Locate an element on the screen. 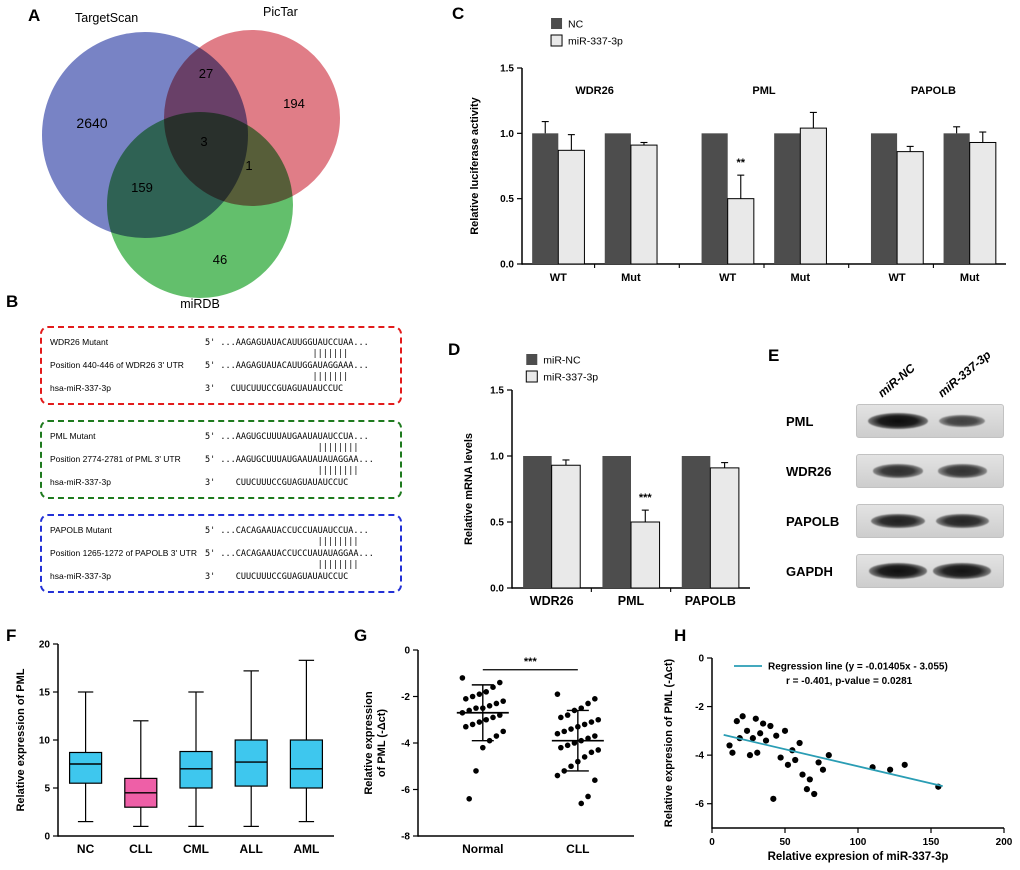 The image size is (1020, 870). svg-text: Relative expression of PML is located at coordinates (21, 739).